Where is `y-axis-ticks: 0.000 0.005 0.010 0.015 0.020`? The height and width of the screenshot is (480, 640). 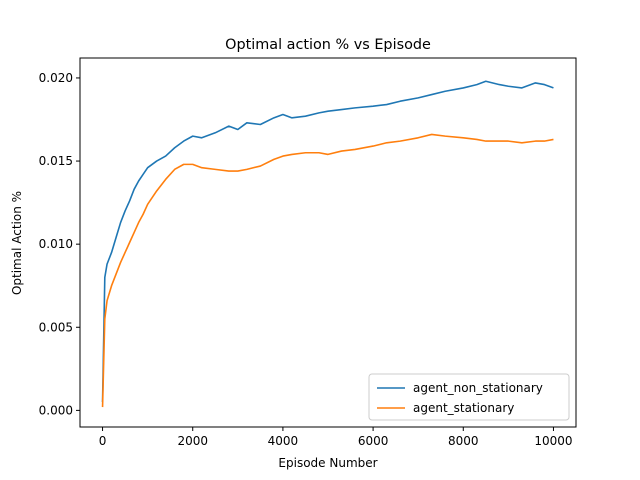
y-axis-ticks: 0.000 0.005 0.010 0.015 0.020 is located at coordinates (59, 244).